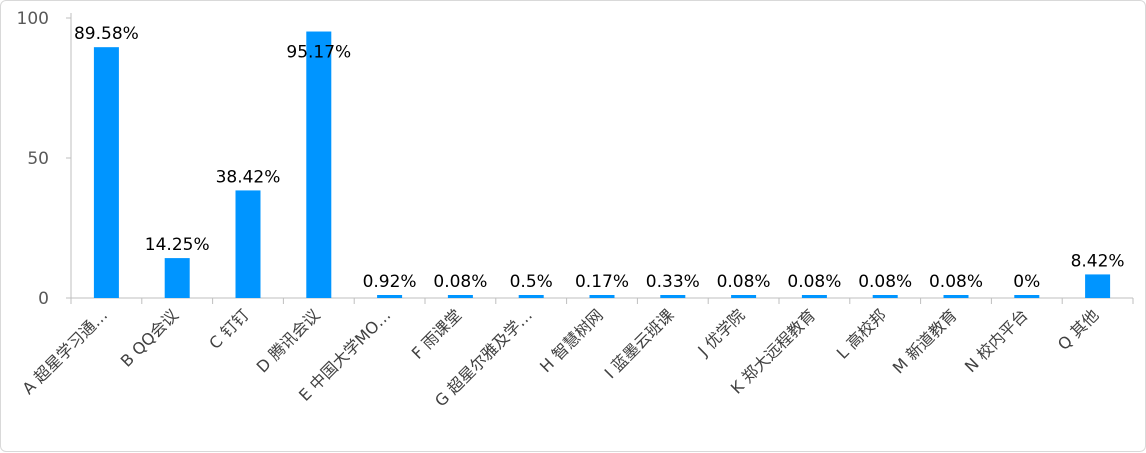 The image size is (1146, 453). What do you see at coordinates (33, 19) in the screenshot?
I see `y-tick-label: 100` at bounding box center [33, 19].